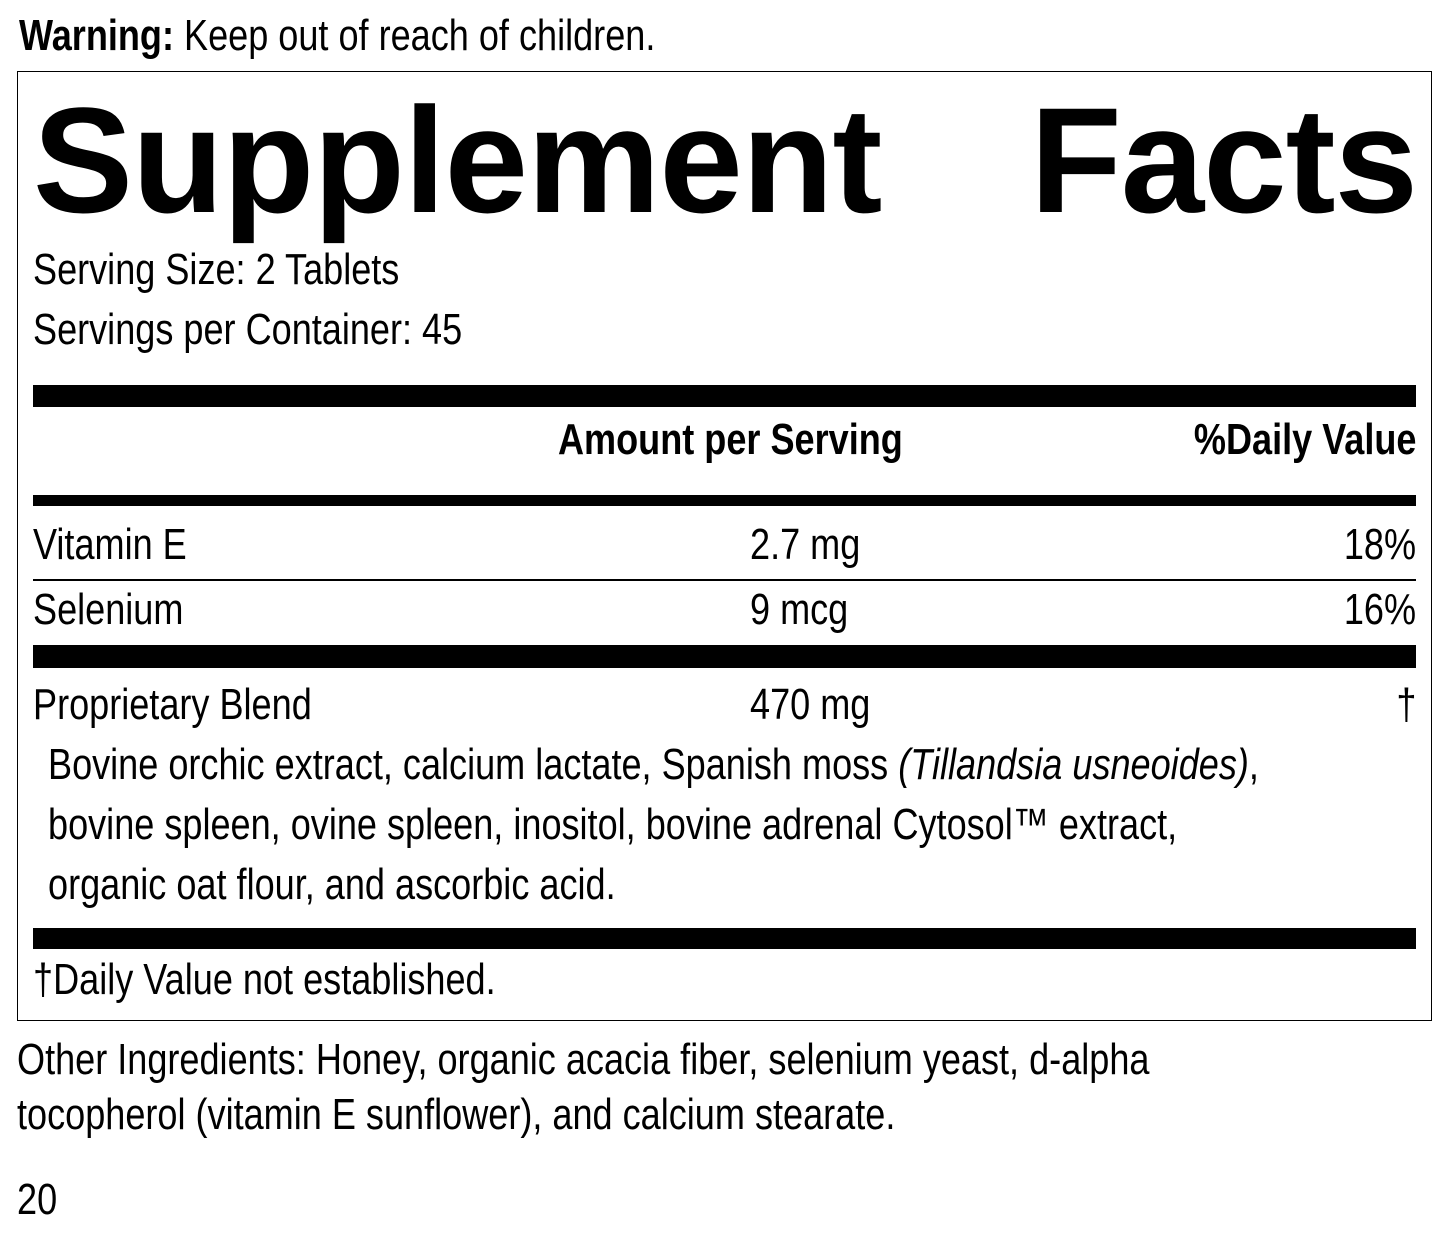 The height and width of the screenshot is (1256, 1445). I want to click on blend-line-3: organic oat flour, and ascorbic acid., so click(332, 884).